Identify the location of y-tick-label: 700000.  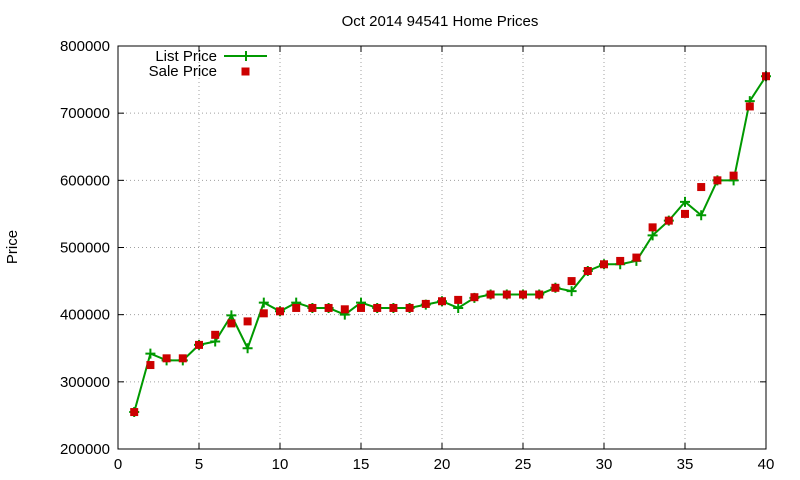
(85, 113).